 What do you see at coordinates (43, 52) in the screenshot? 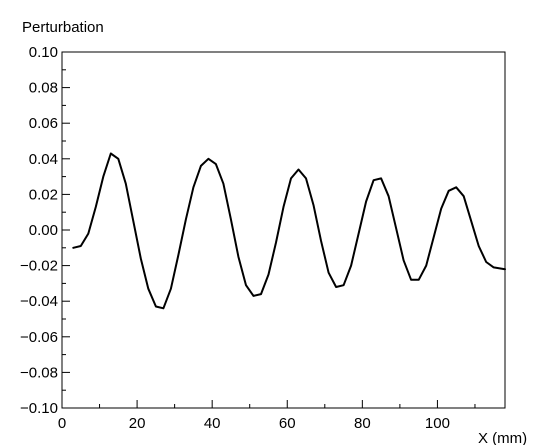
I see `y-tick-label: 0.10` at bounding box center [43, 52].